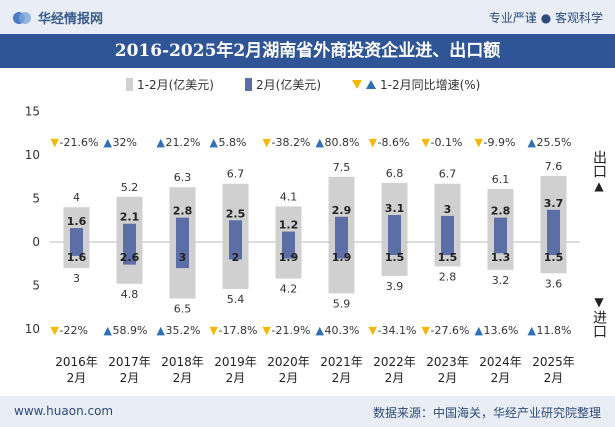  I want to click on legend-total: 1-2月(亿美元), so click(170, 84).